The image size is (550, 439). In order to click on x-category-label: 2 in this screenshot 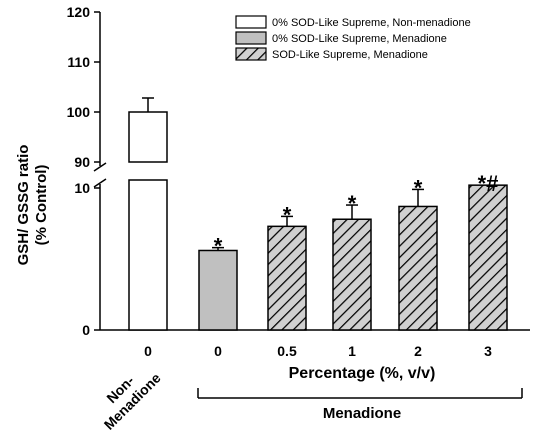, I will do `click(418, 351)`.